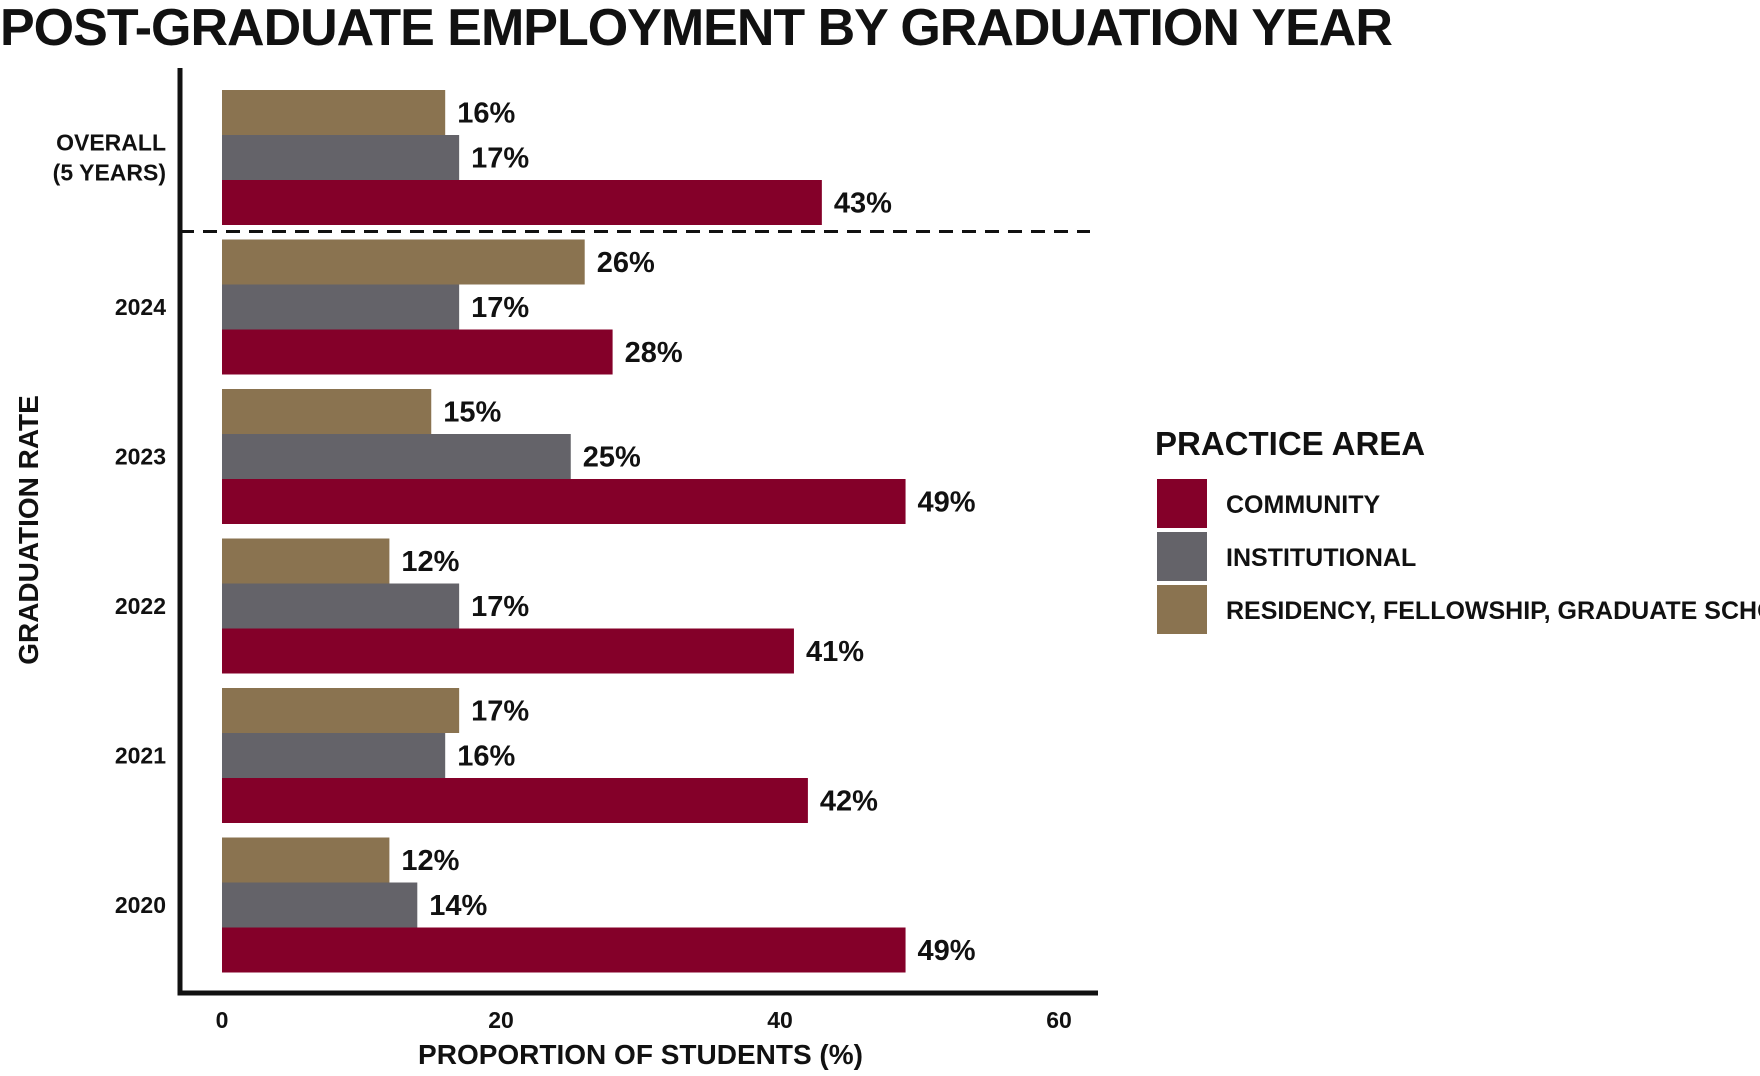  I want to click on value-label-residency-1: 26%, so click(626, 263).